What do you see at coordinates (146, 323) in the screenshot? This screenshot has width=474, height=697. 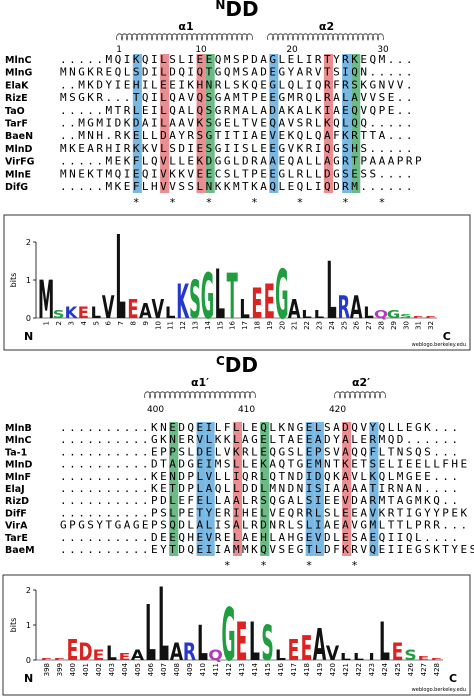 I see `position-label: 9` at bounding box center [146, 323].